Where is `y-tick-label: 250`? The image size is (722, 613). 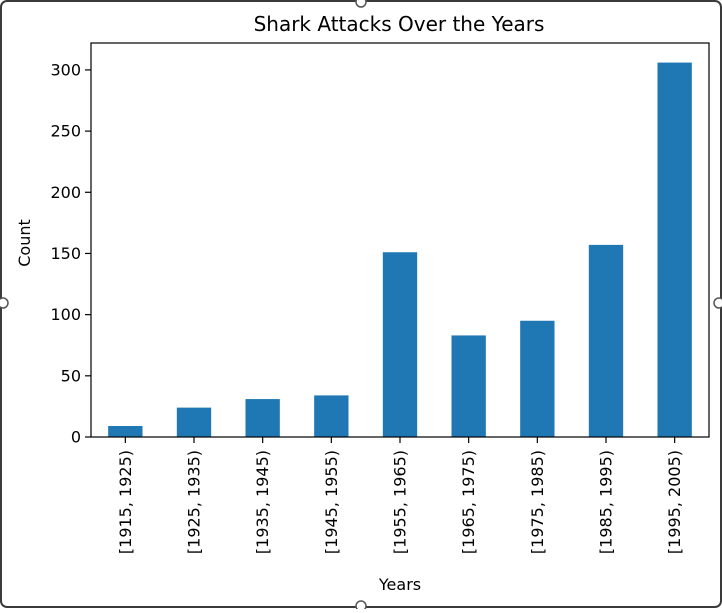
y-tick-label: 250 is located at coordinates (65, 131).